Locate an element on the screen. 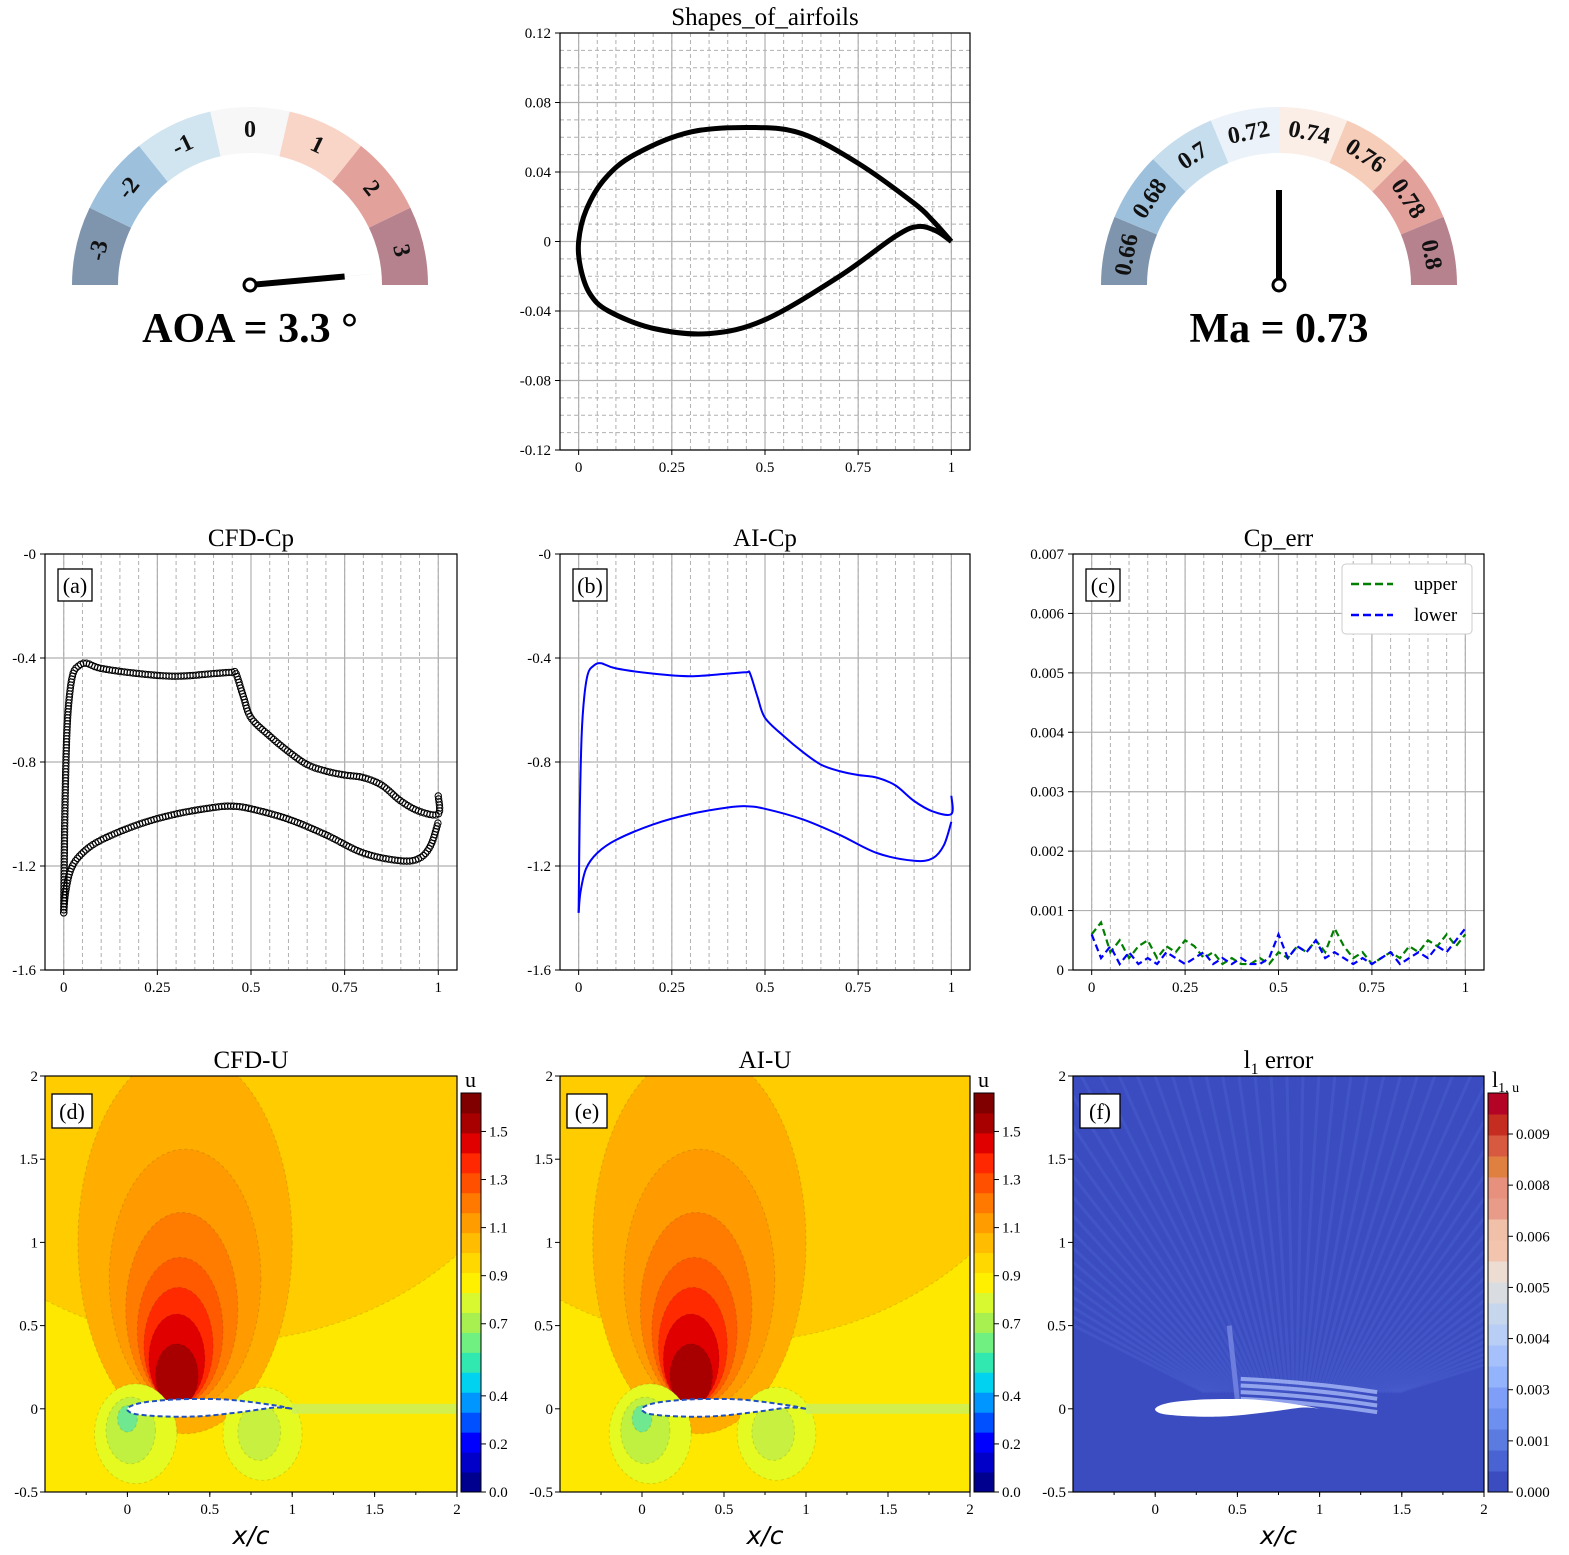 This screenshot has width=1569, height=1555. y-tick-label: 0.5 is located at coordinates (1056, 1327).